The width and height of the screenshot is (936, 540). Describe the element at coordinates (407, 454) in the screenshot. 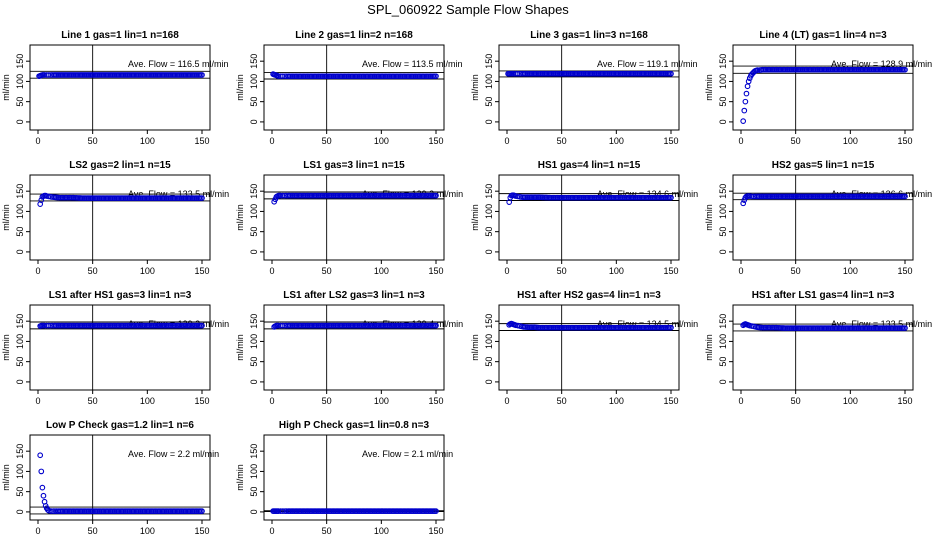

I see `avg-flow-annotation: Ave. Flow = 2.1 ml/min` at that location.